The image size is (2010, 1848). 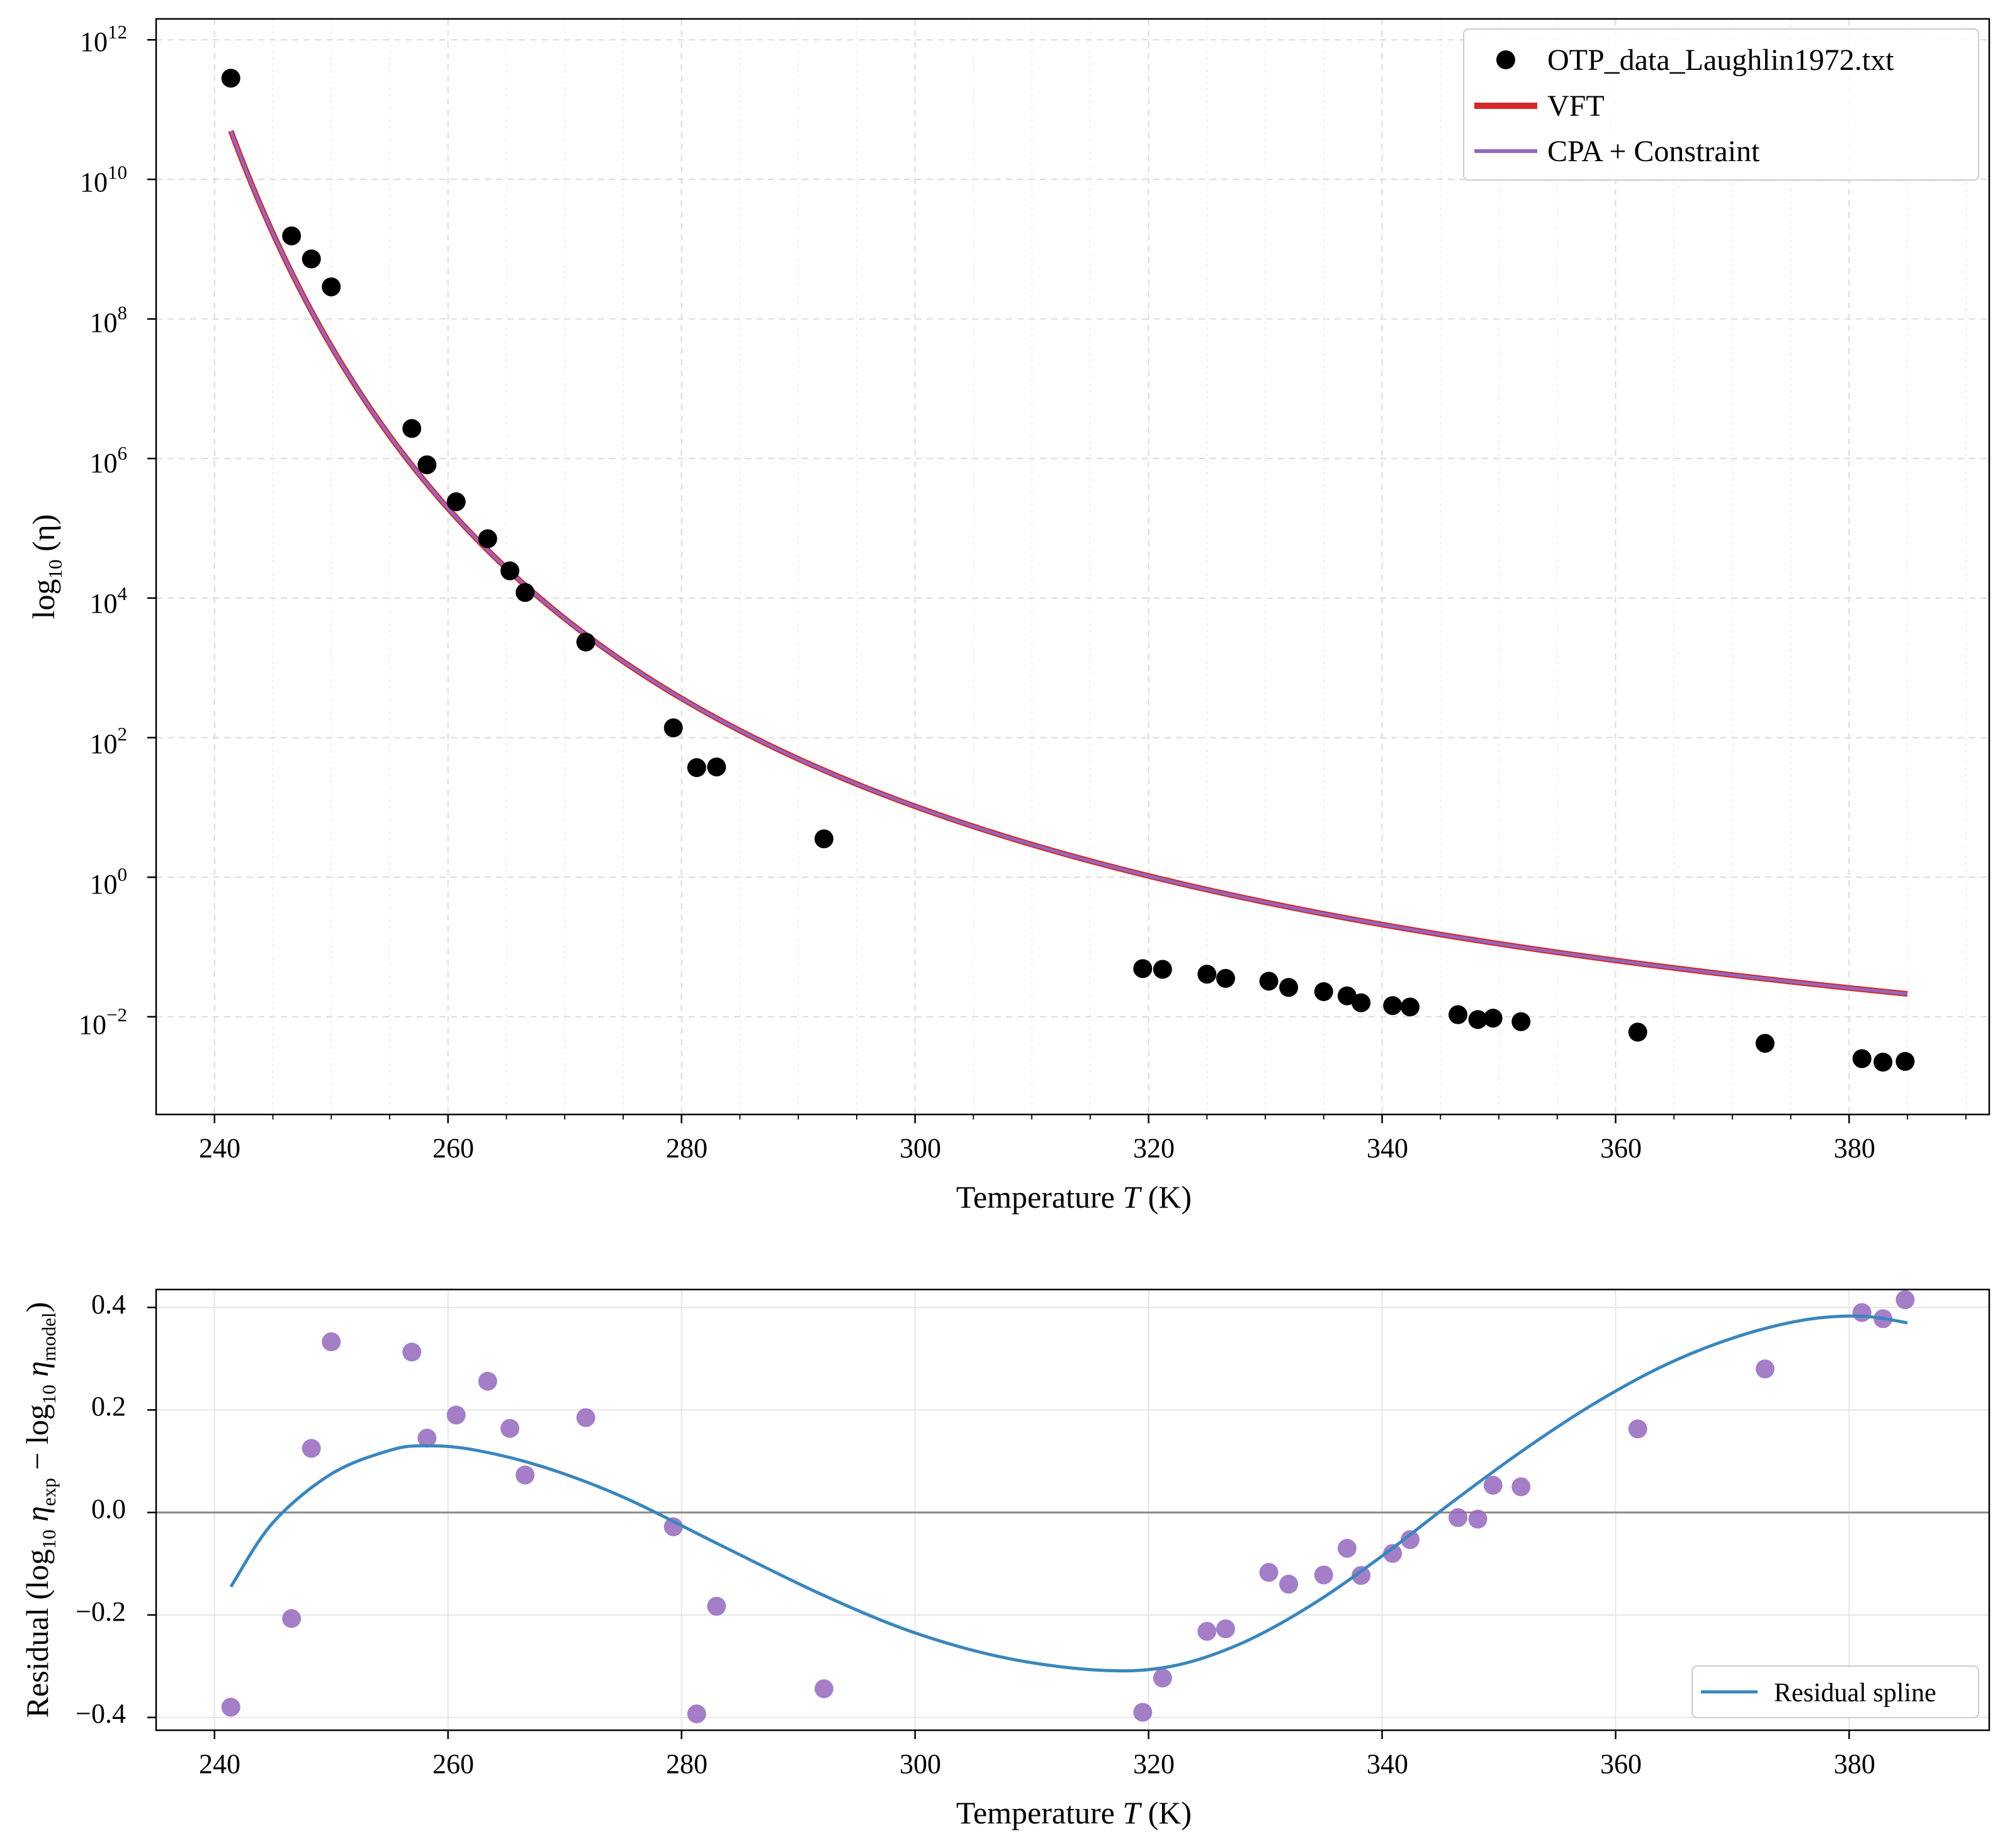 I want to click on bottom-x-axis-label: Temperature T (K), so click(x=1074, y=1812).